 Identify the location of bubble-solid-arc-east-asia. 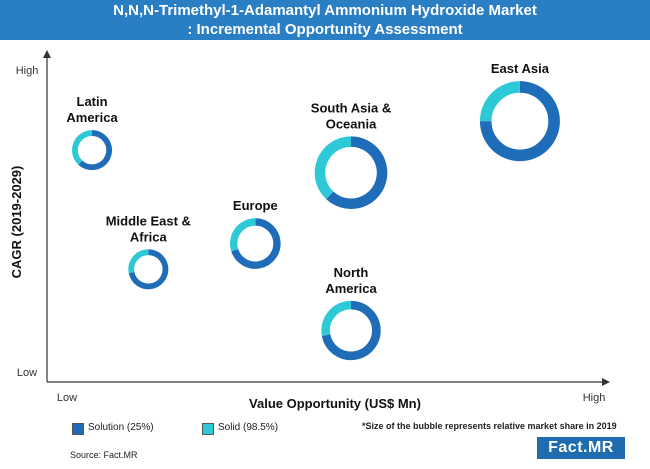
(500, 101).